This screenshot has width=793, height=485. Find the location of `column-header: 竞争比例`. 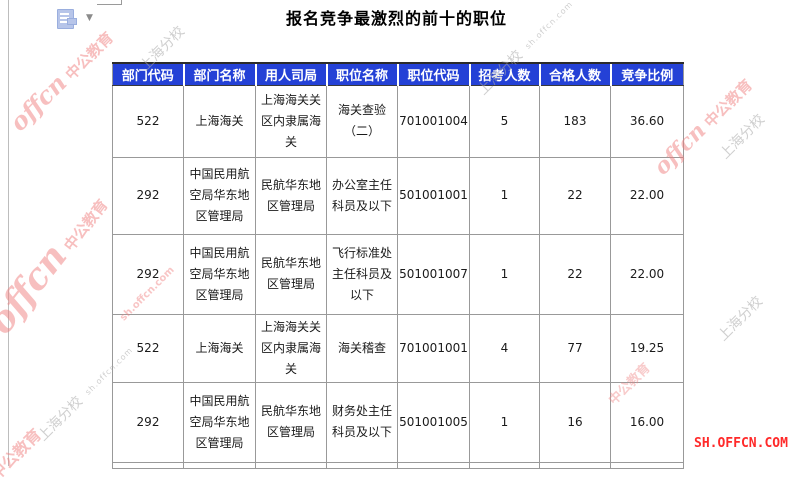

column-header: 竞争比例 is located at coordinates (646, 74).